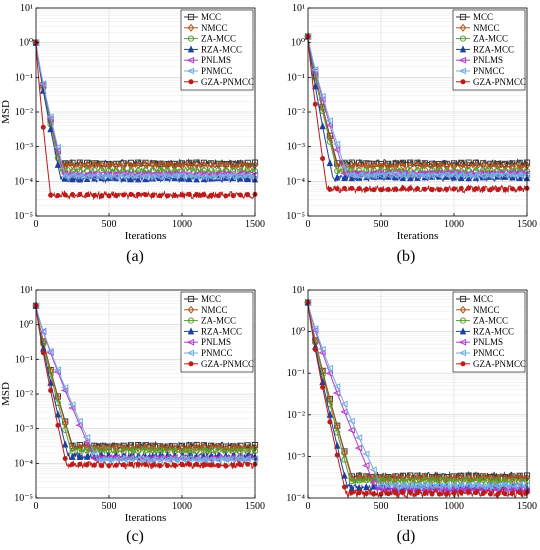  What do you see at coordinates (295, 216) in the screenshot?
I see `y-tick-label: 10⁻⁵` at bounding box center [295, 216].